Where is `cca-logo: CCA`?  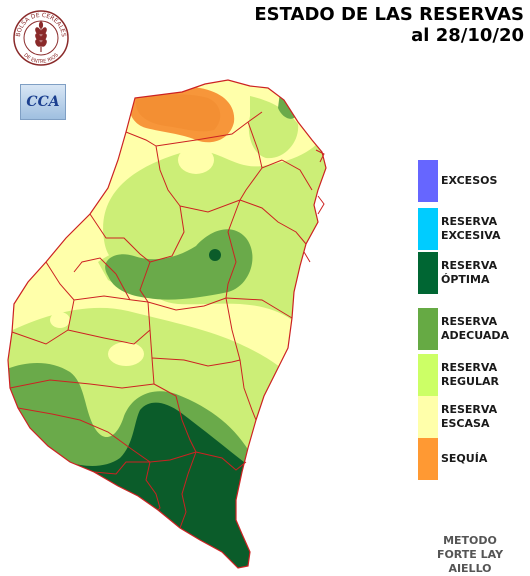 cca-logo: CCA is located at coordinates (43, 102).